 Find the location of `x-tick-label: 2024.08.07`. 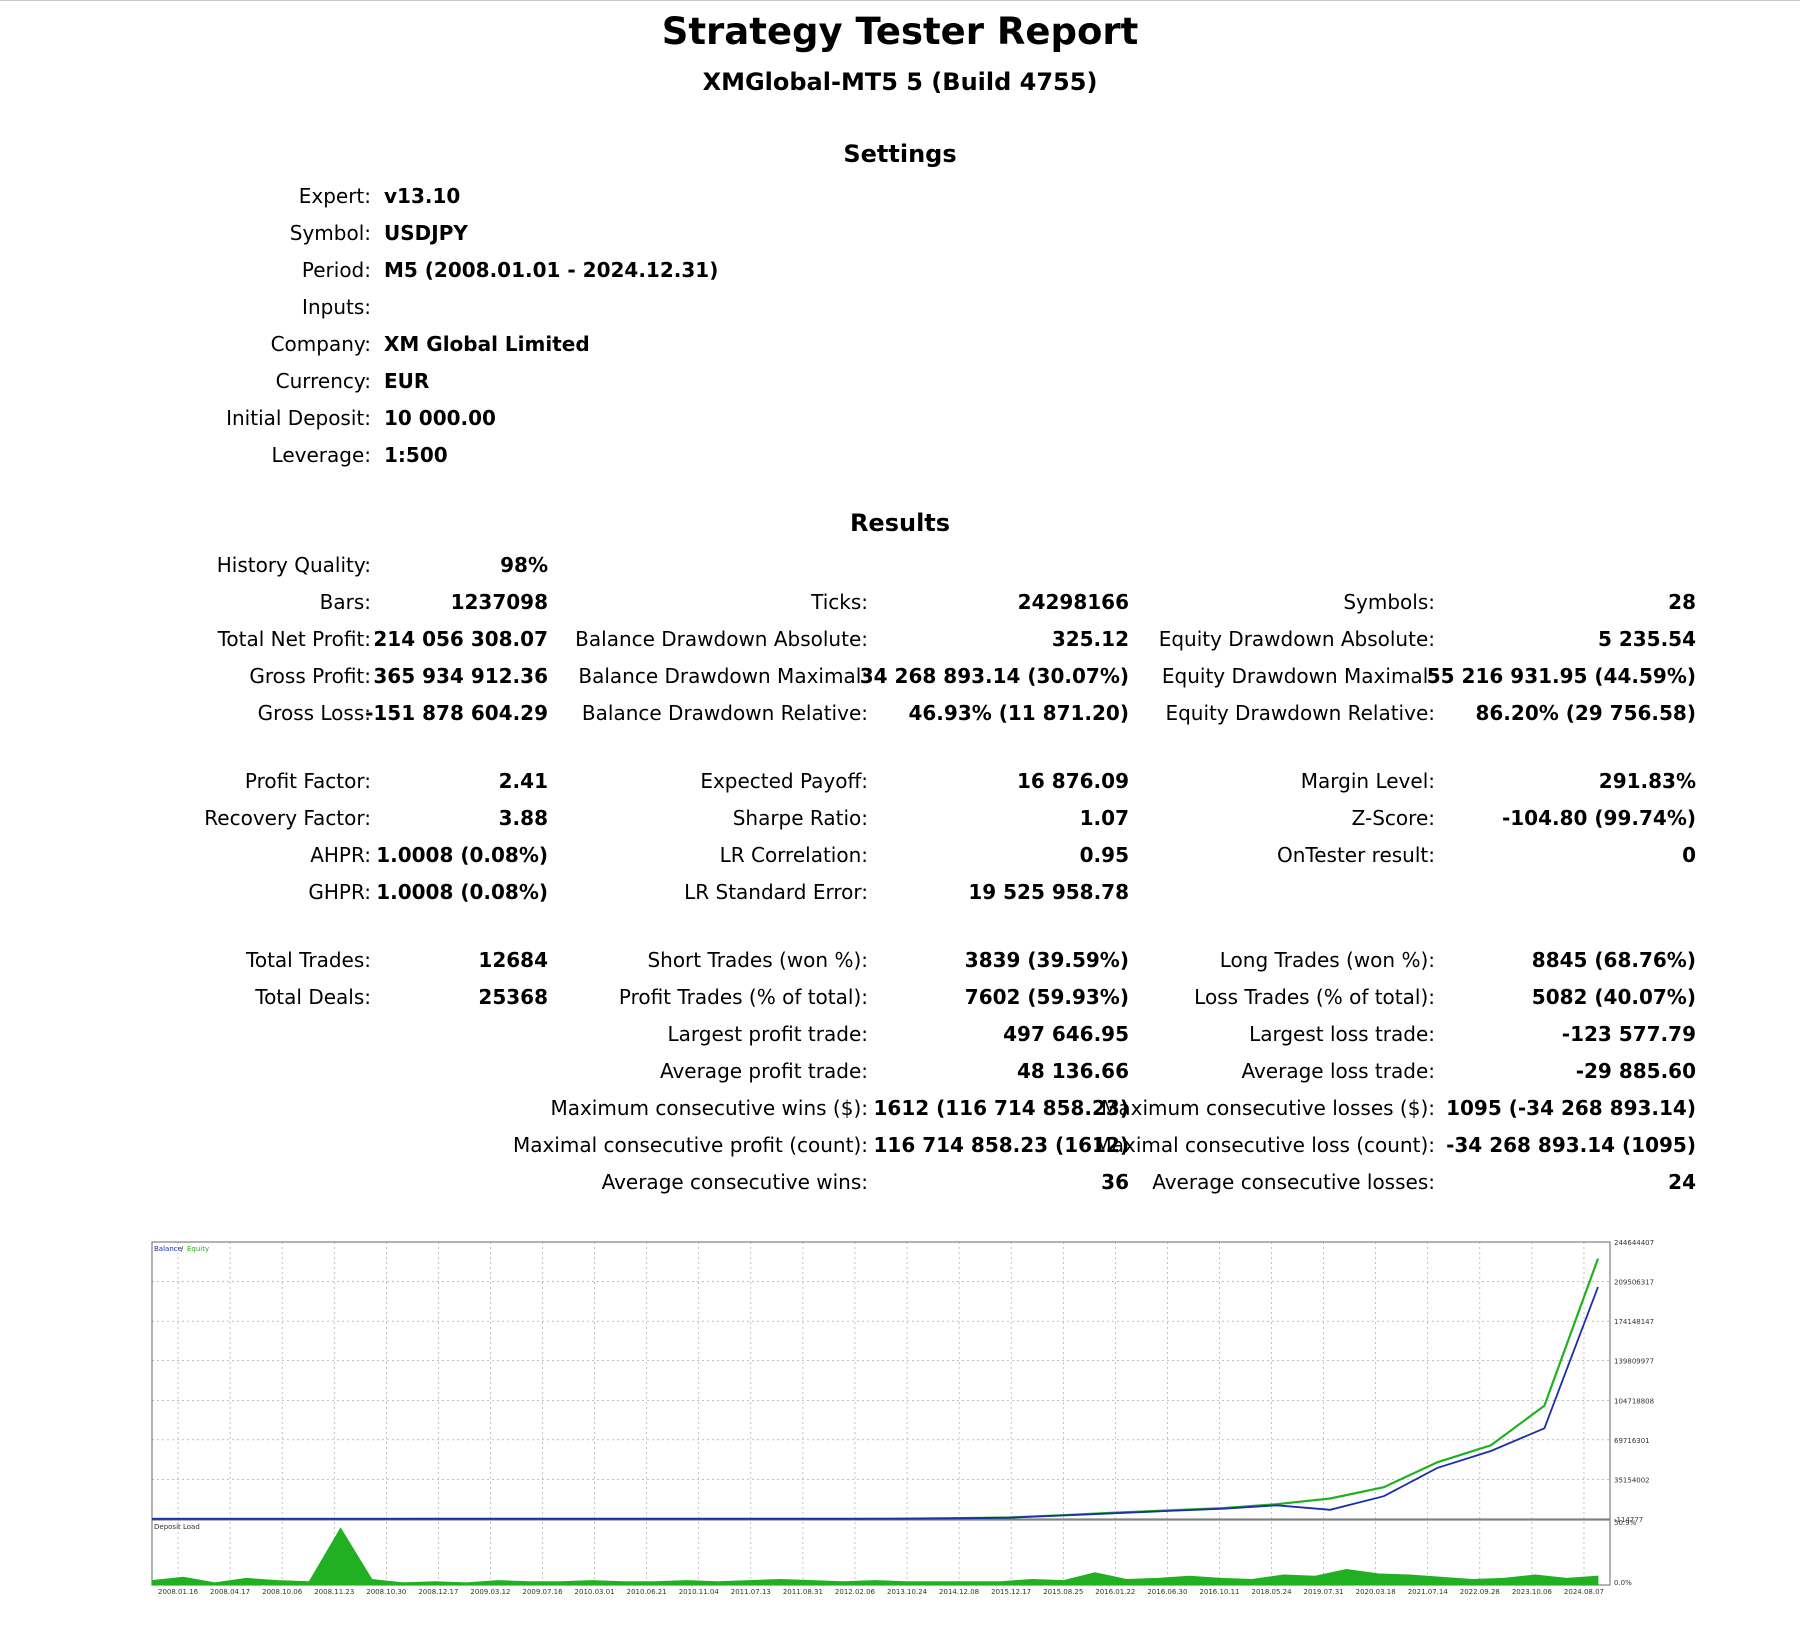

x-tick-label: 2024.08.07 is located at coordinates (1584, 1592).